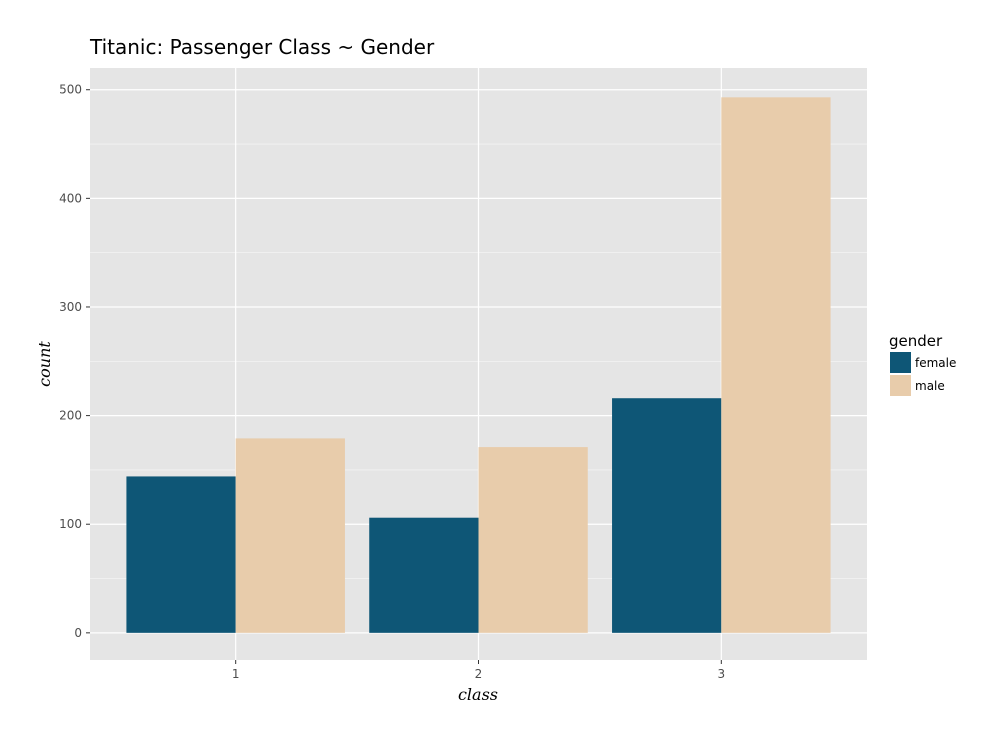  Describe the element at coordinates (479, 674) in the screenshot. I see `x-tick-label: 2` at that location.